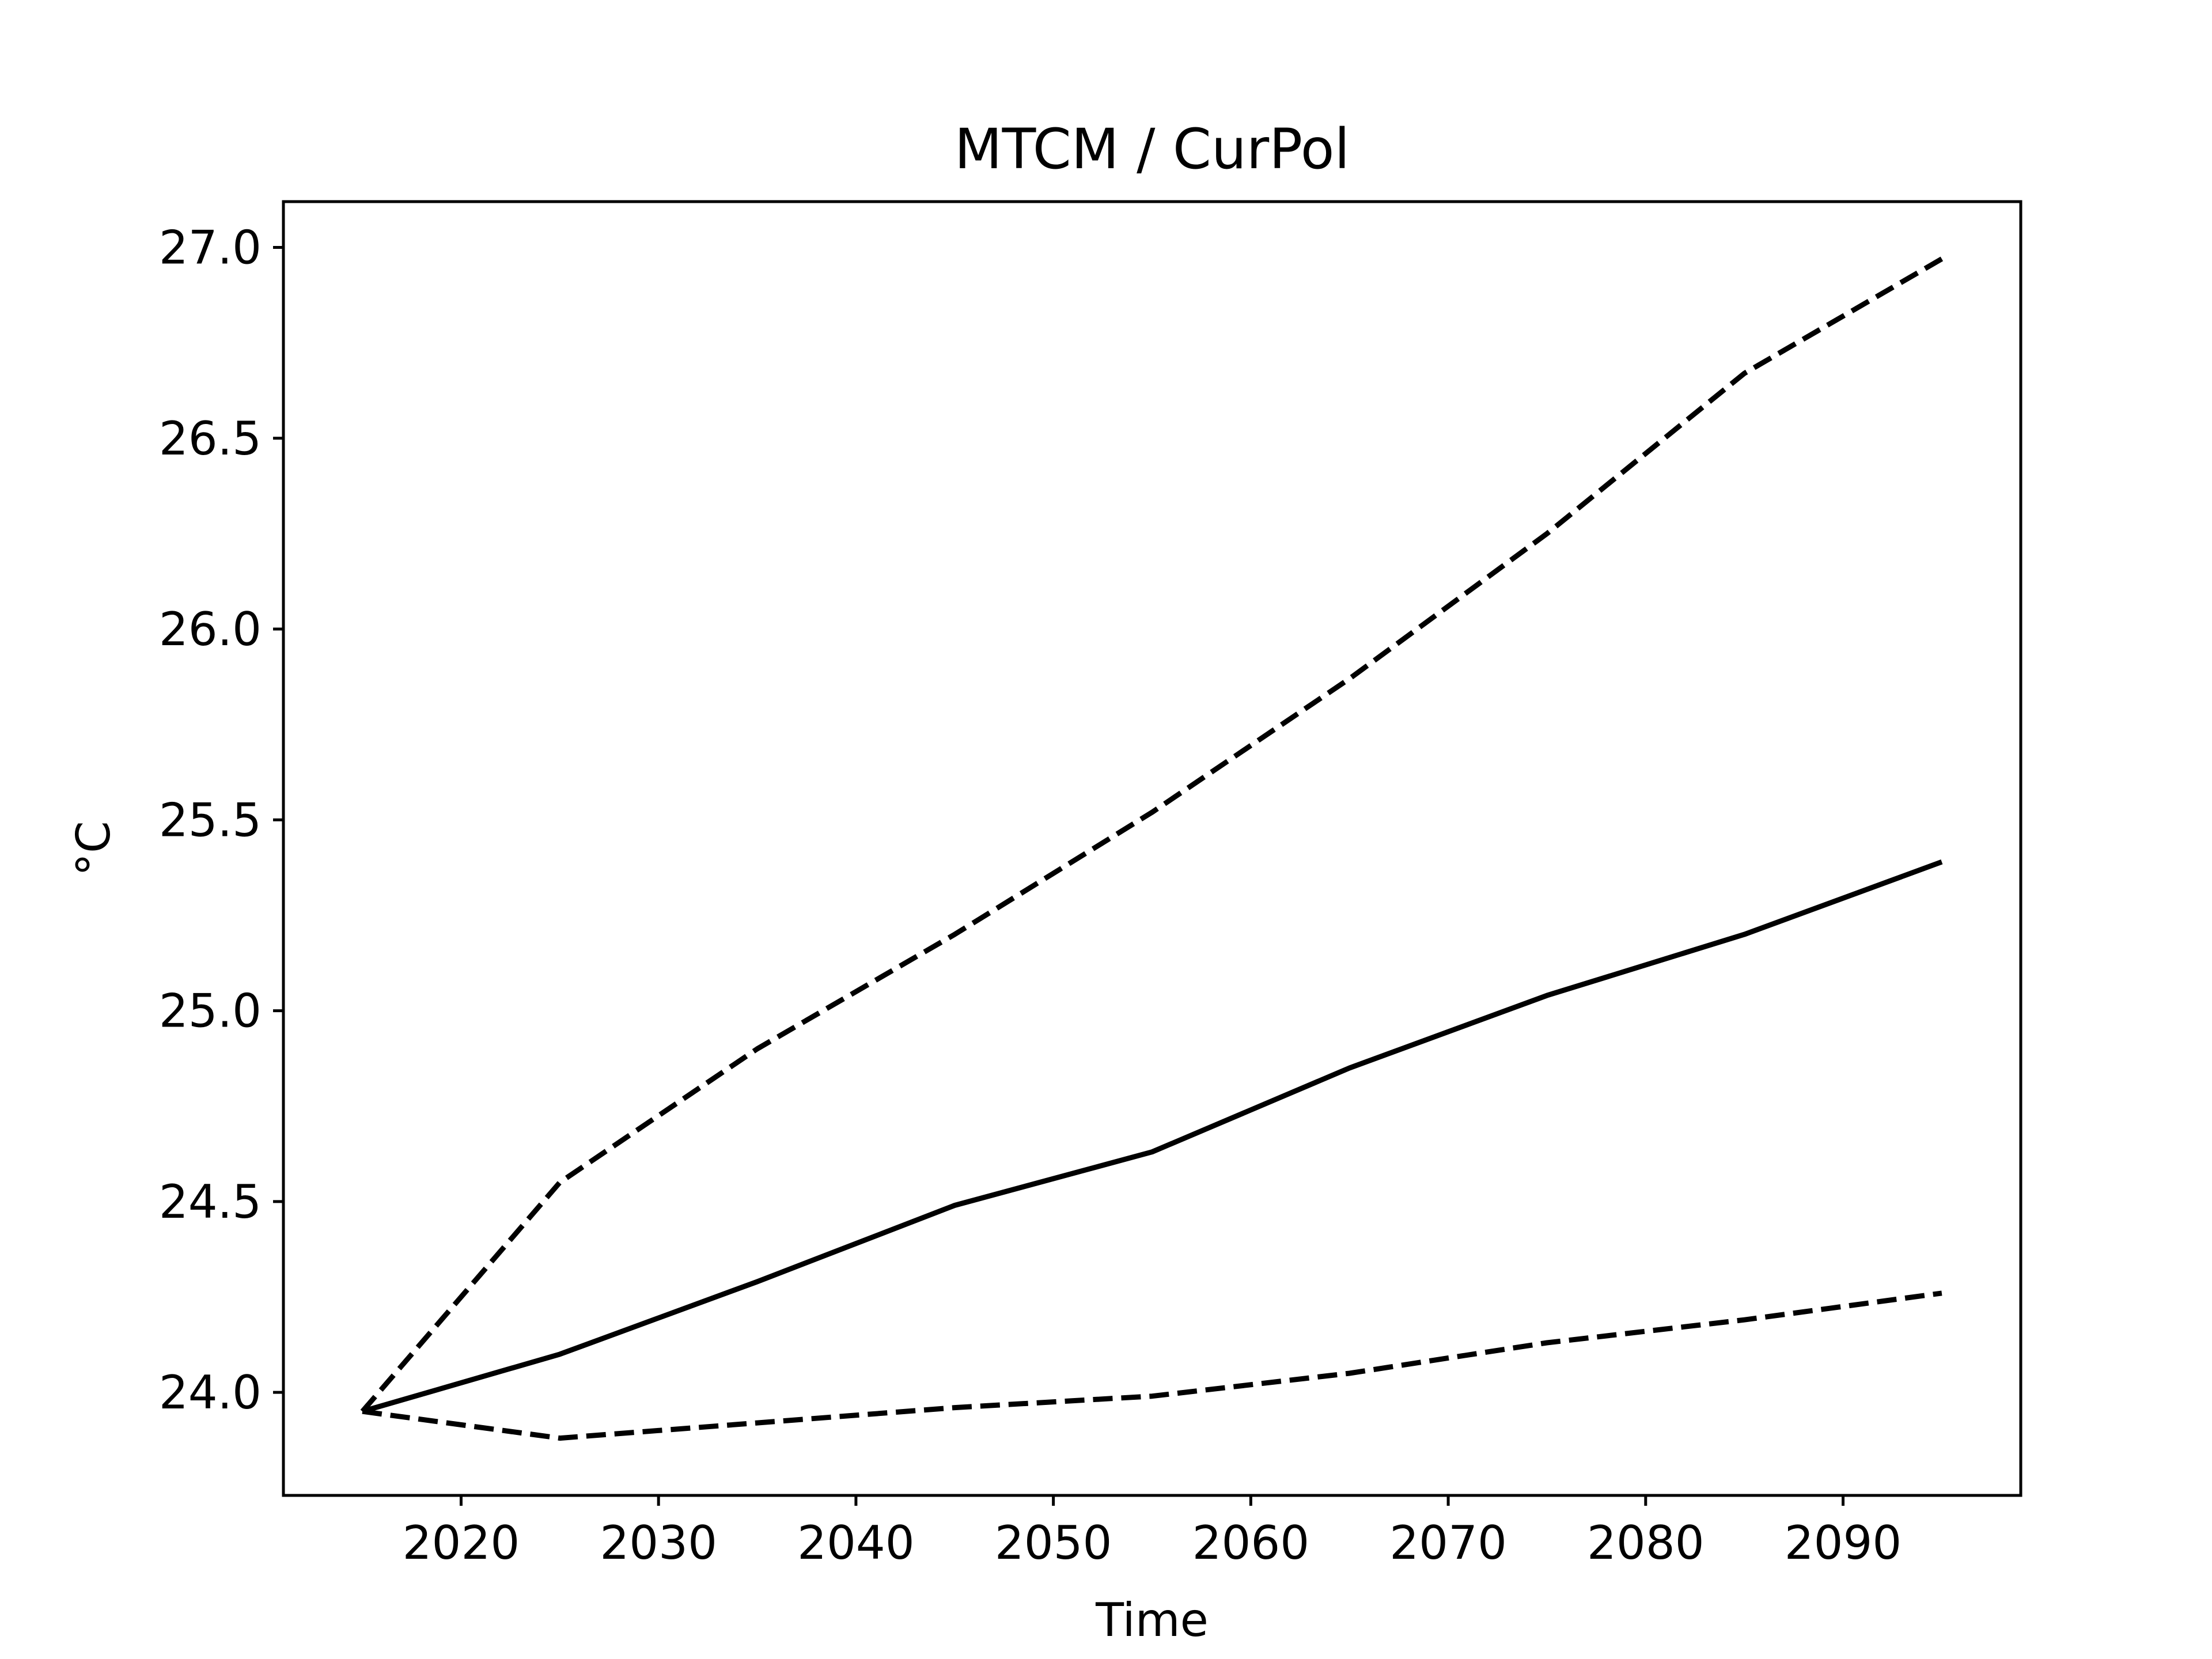  Describe the element at coordinates (1053, 1543) in the screenshot. I see `x-tick-label: 2050` at that location.